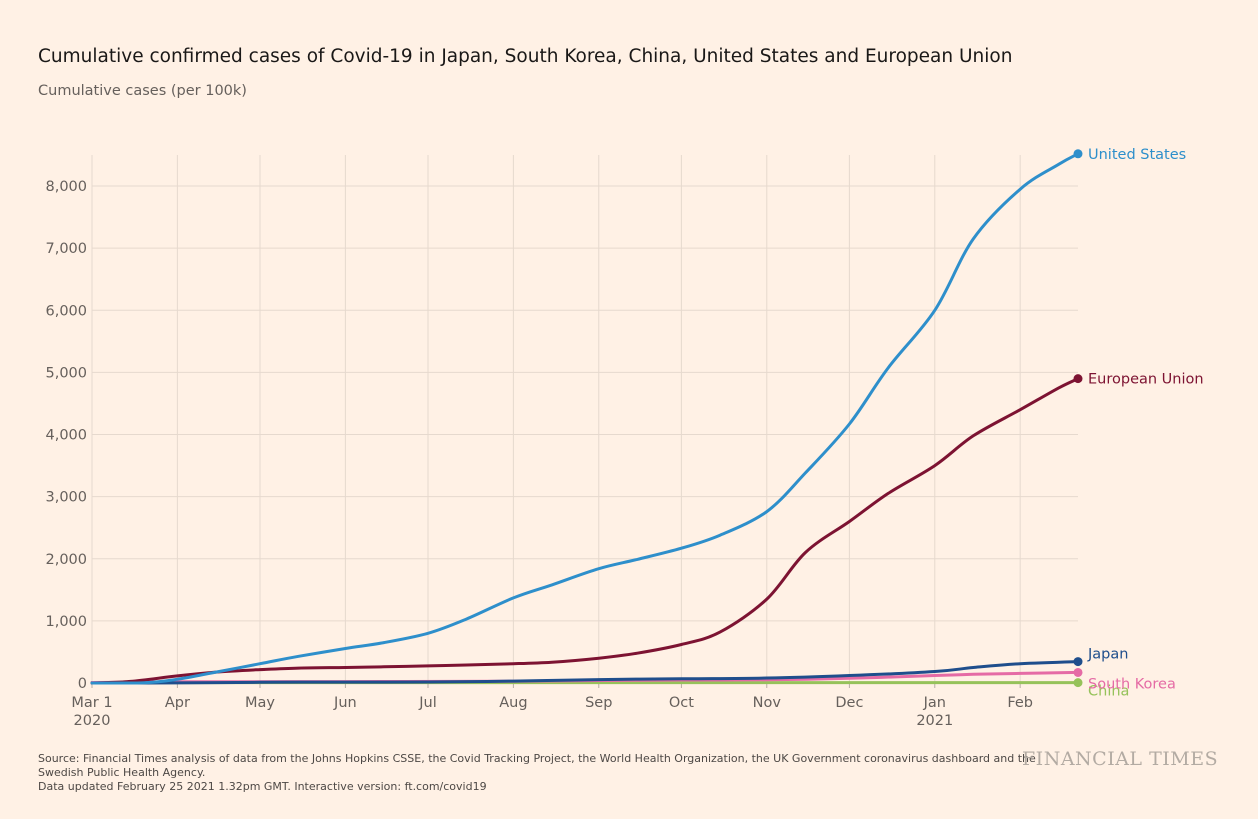 The image size is (1258, 819). What do you see at coordinates (66, 249) in the screenshot?
I see `y-tick-label: 7,000` at bounding box center [66, 249].